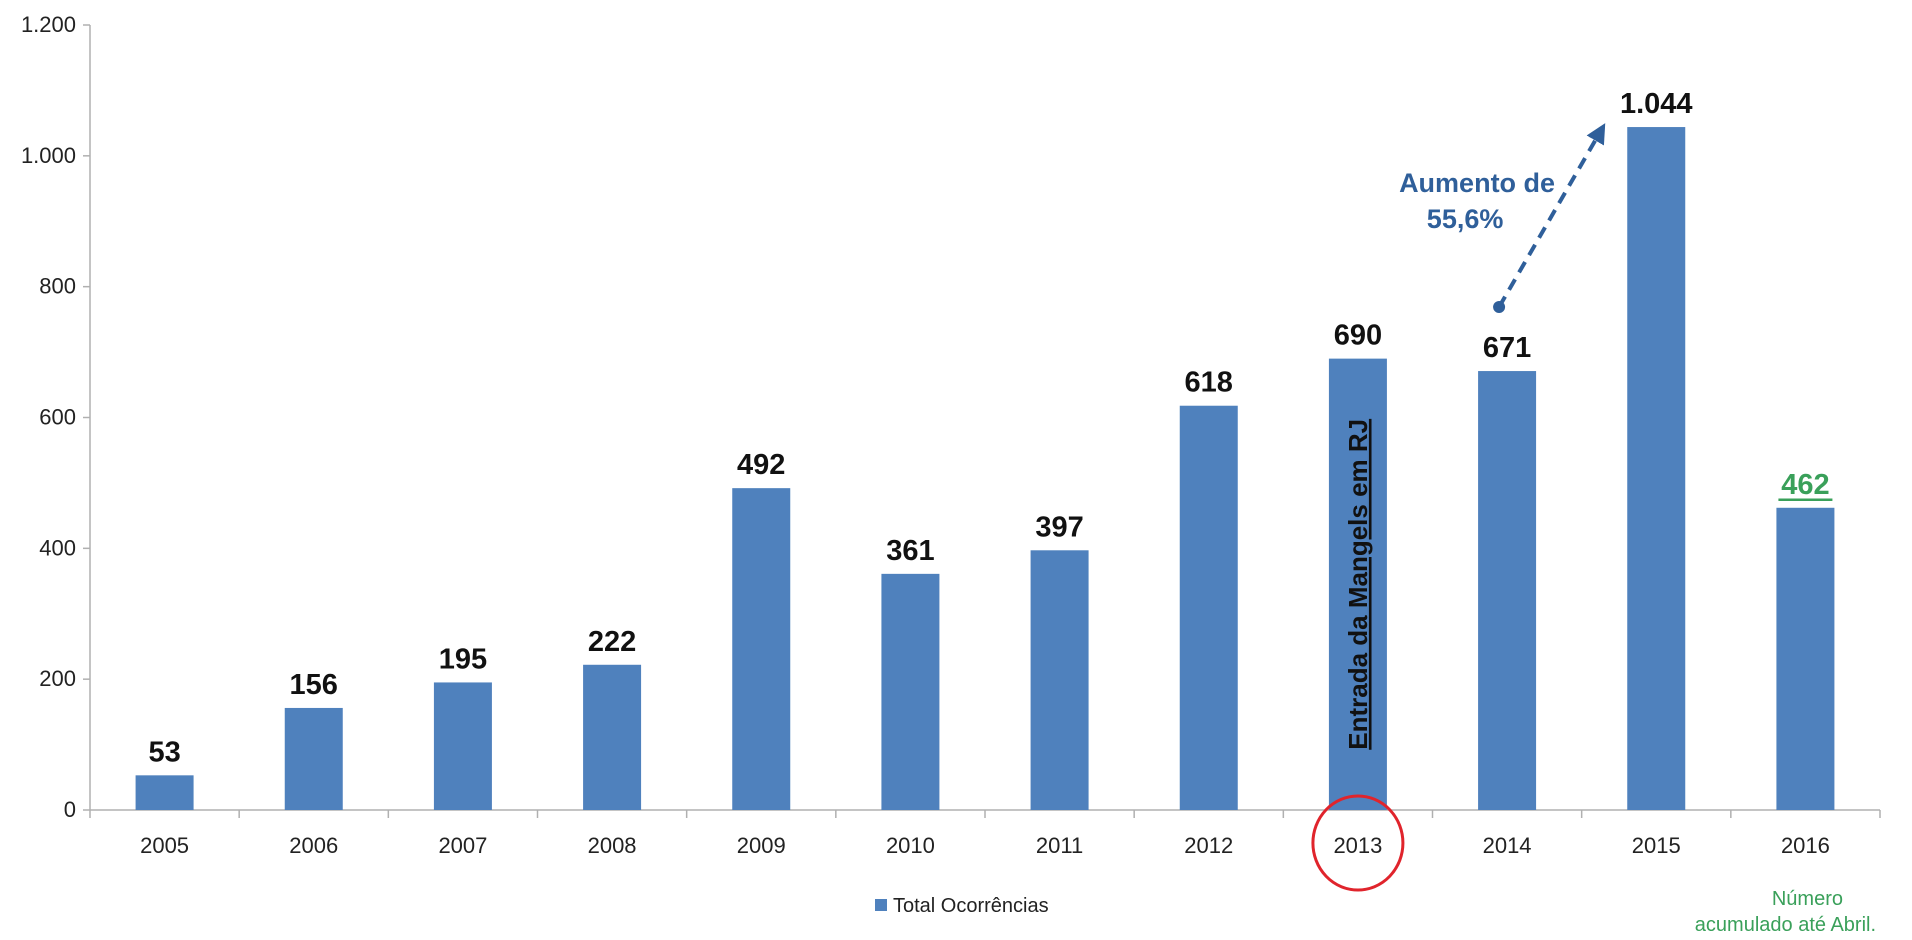  Describe the element at coordinates (1551, 216) in the screenshot. I see `increase-arrow` at that location.